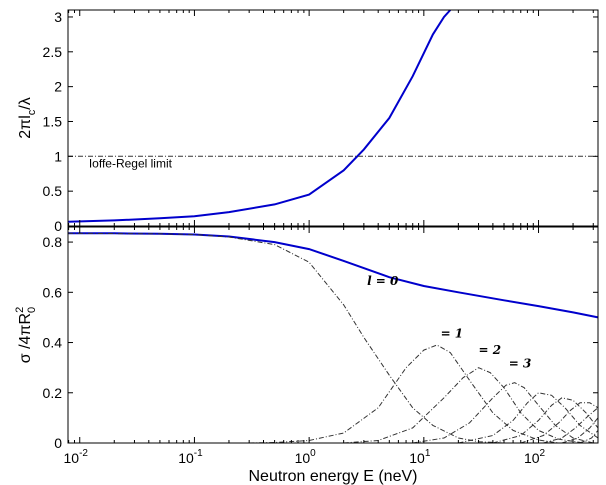 Image resolution: width=606 pixels, height=485 pixels. What do you see at coordinates (58, 17) in the screenshot?
I see `top-ytick-label: 3` at bounding box center [58, 17].